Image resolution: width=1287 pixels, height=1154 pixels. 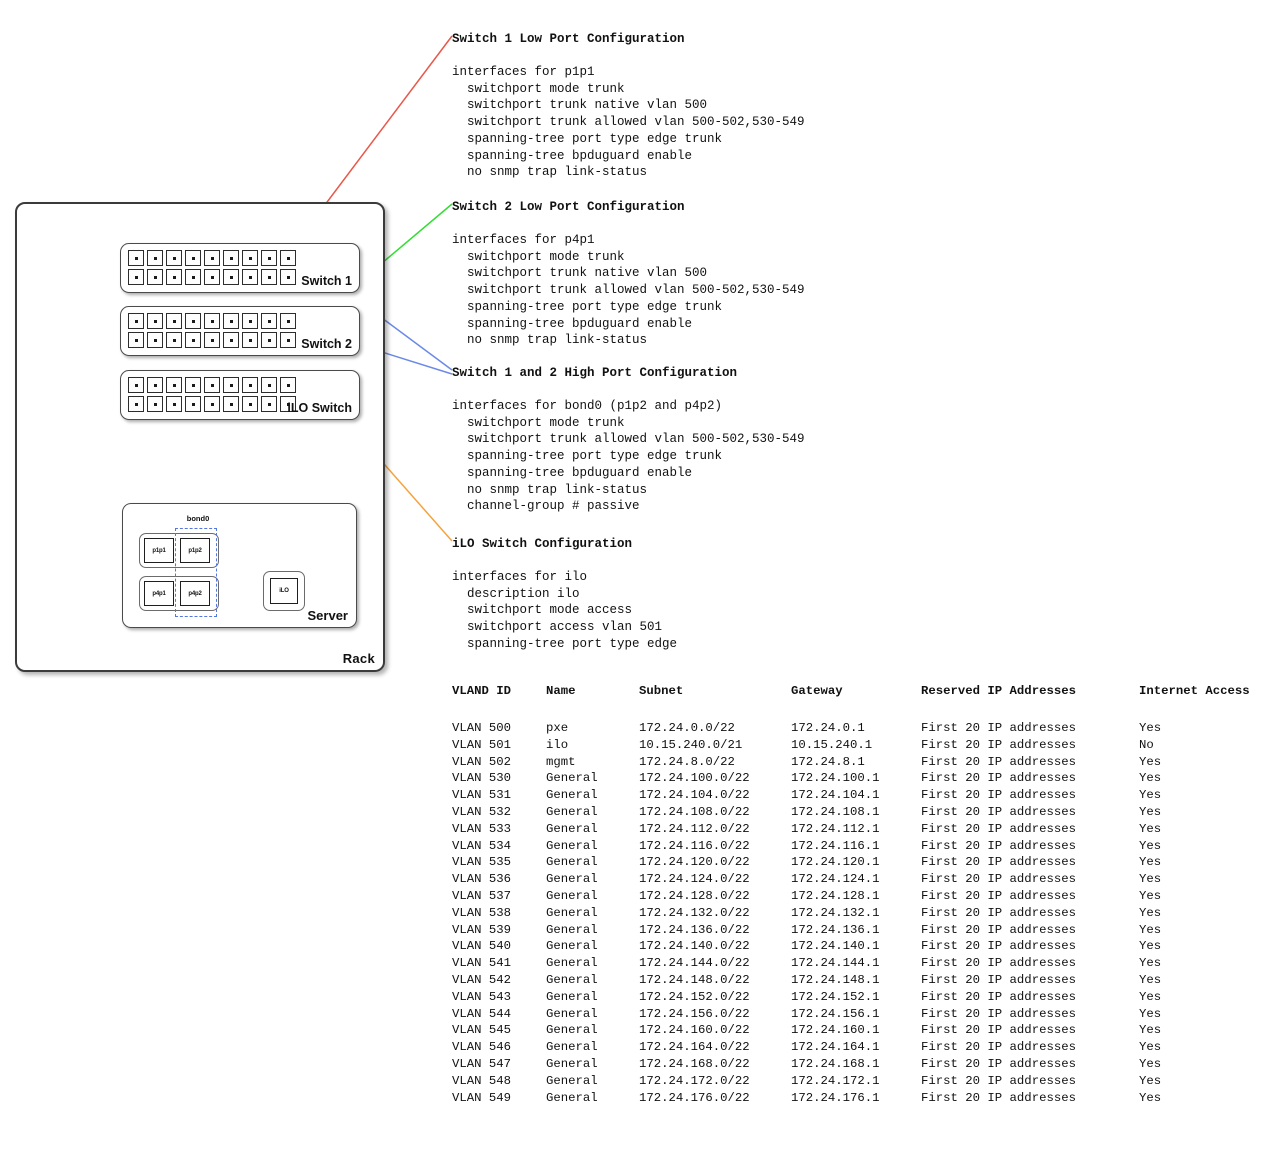 I want to click on nic-port-p4p2: p4p2, so click(x=195, y=593).